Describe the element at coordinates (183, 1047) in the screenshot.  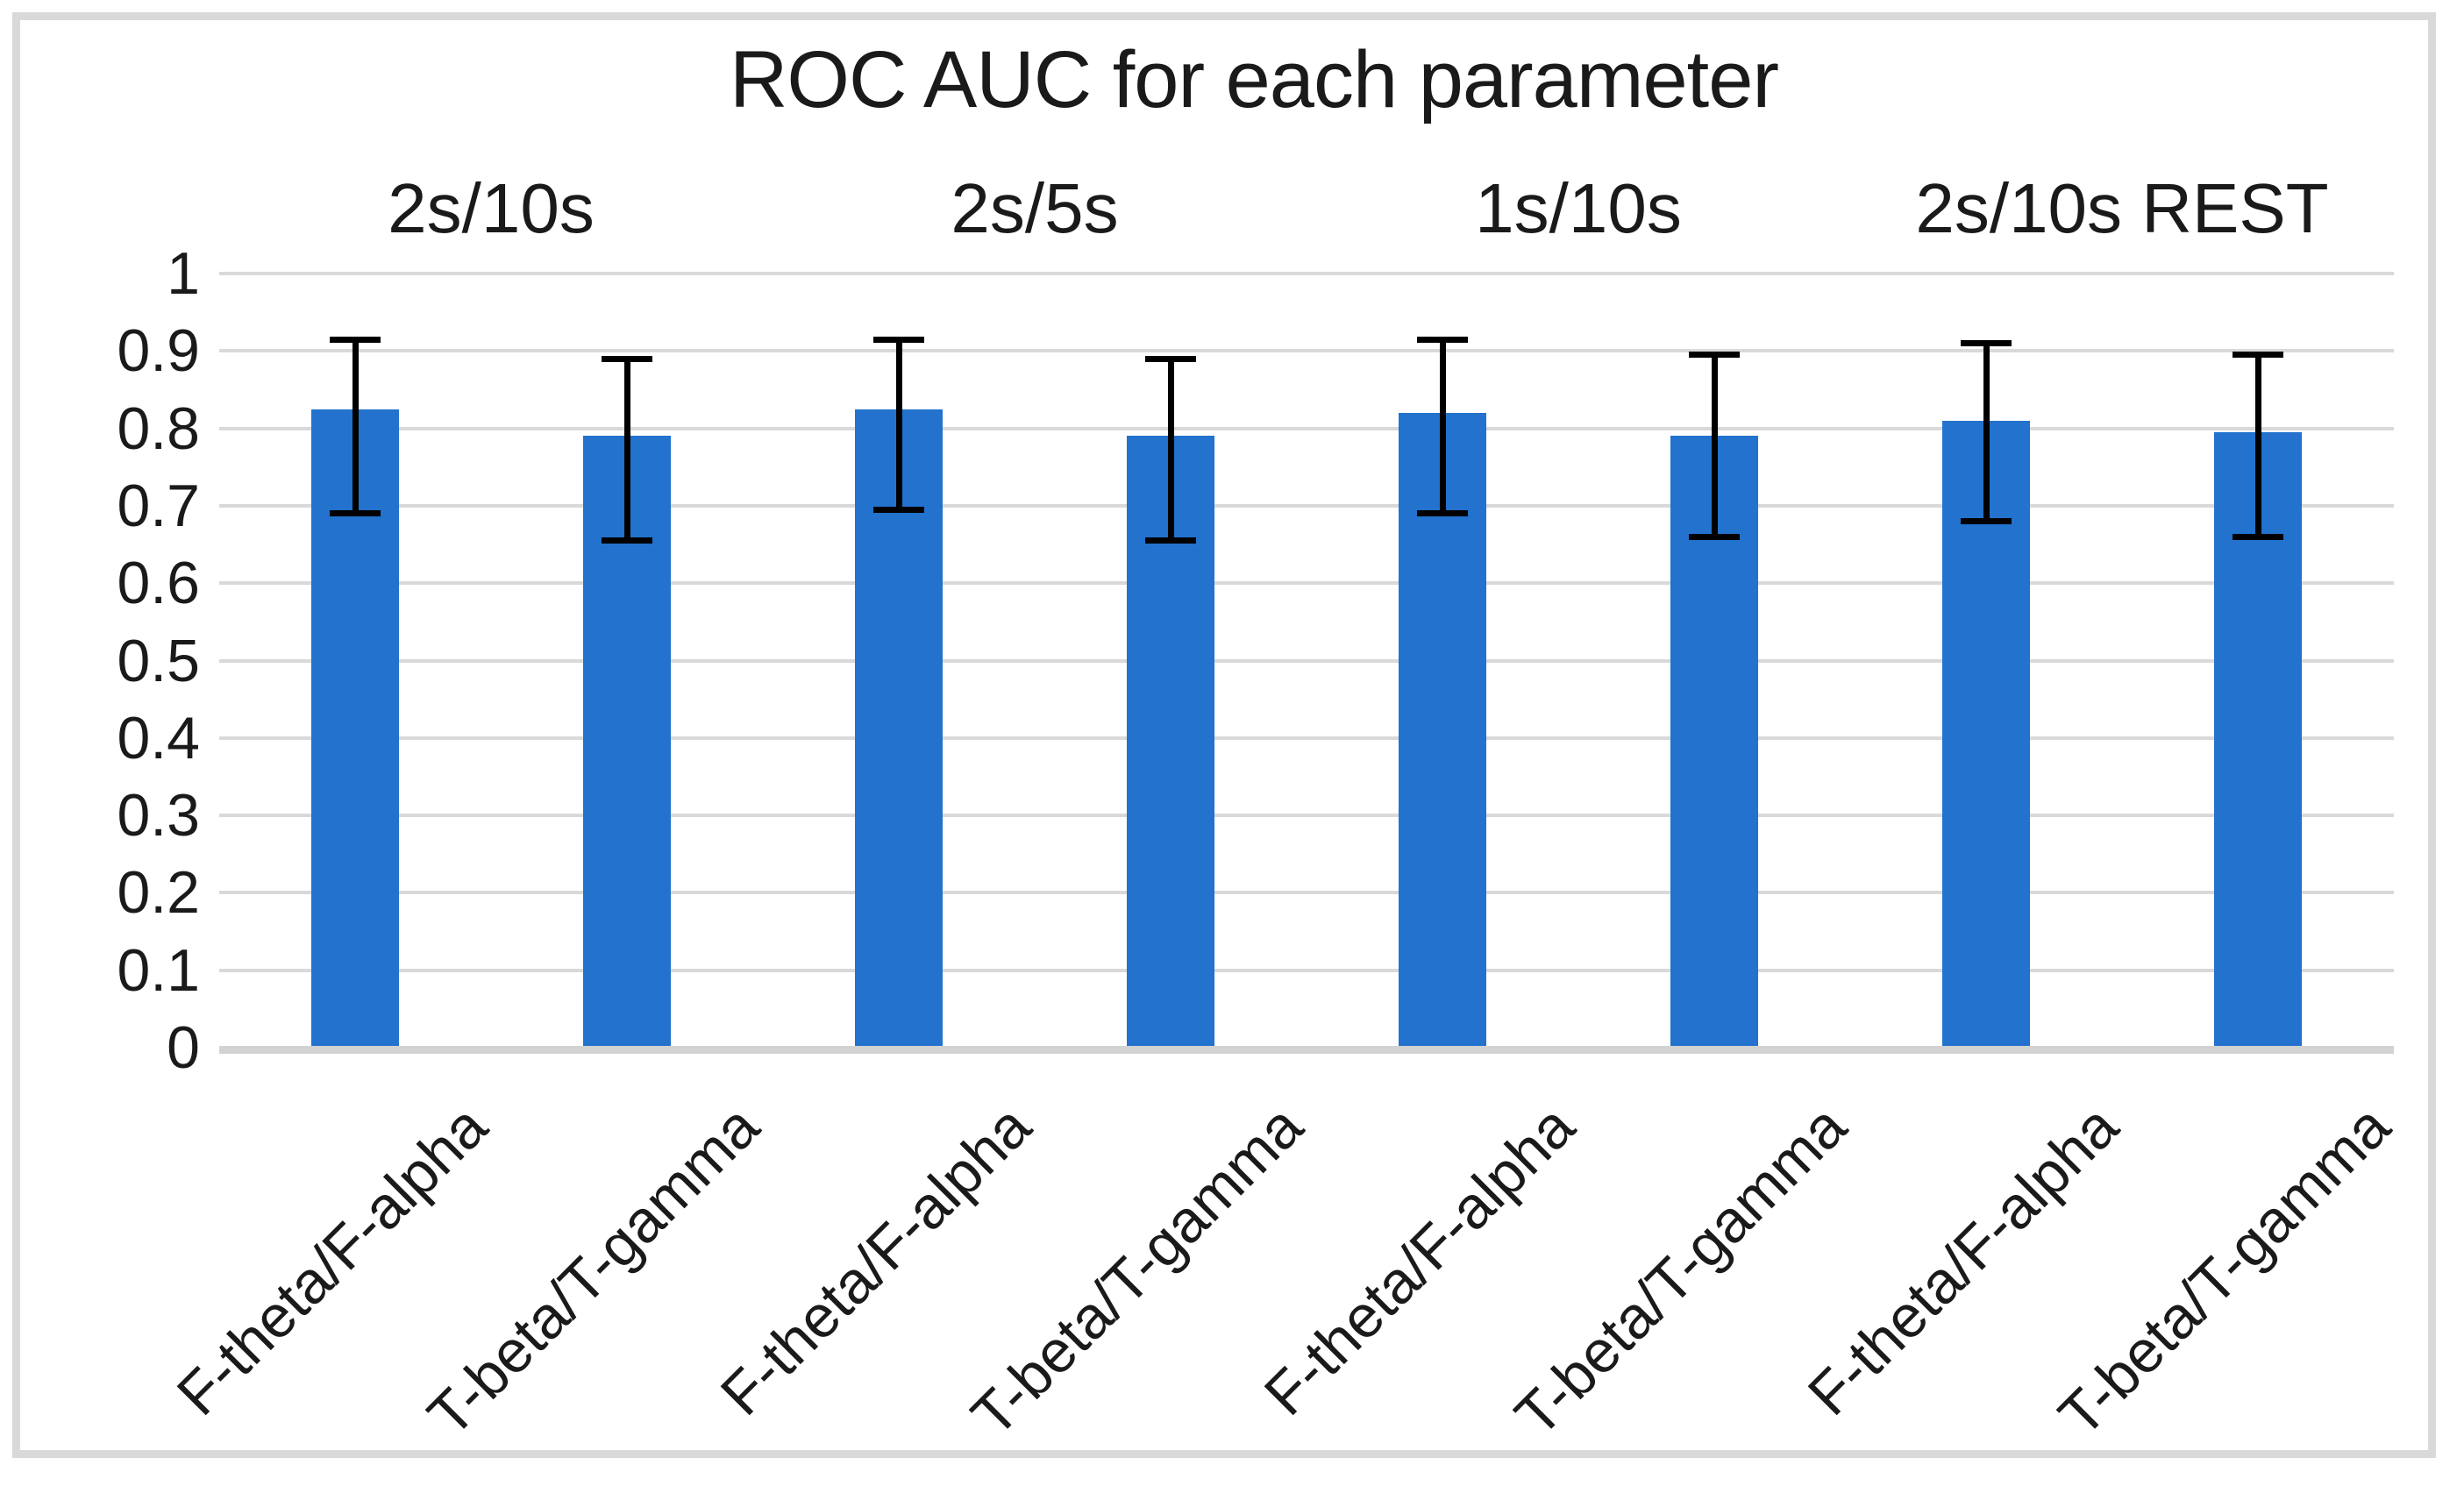
I see `y-tick-label: 0` at that location.